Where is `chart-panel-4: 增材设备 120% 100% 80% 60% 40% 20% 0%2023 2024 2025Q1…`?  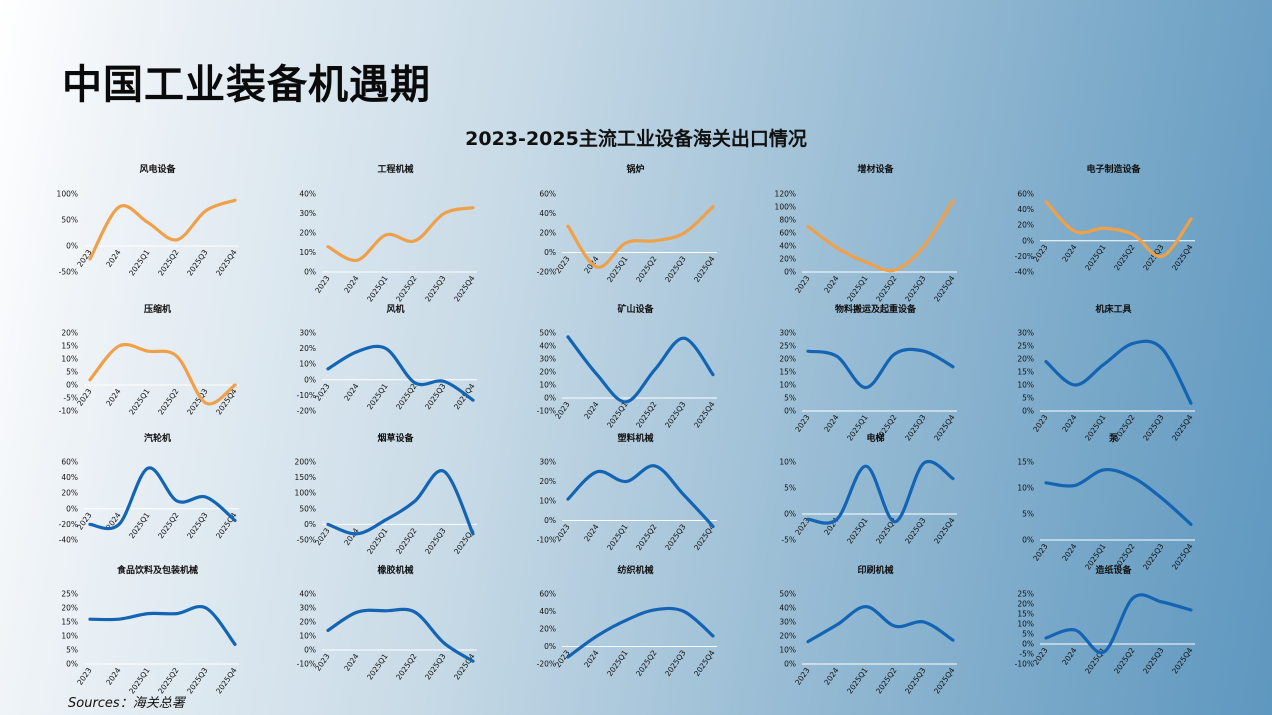
chart-panel-4: 增材设备 120% 100% 80% 60% 40% 20% 0%2023 2024 2025Q1… is located at coordinates (866, 233).